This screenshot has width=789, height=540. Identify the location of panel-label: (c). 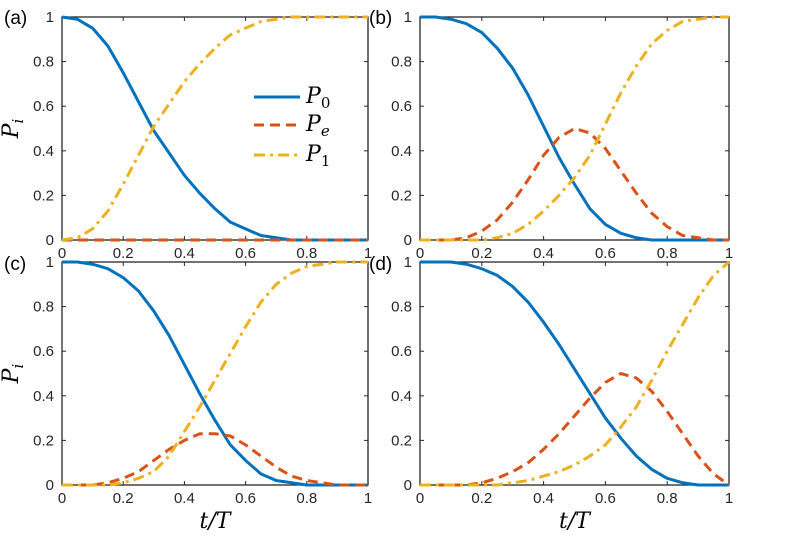
(15, 264).